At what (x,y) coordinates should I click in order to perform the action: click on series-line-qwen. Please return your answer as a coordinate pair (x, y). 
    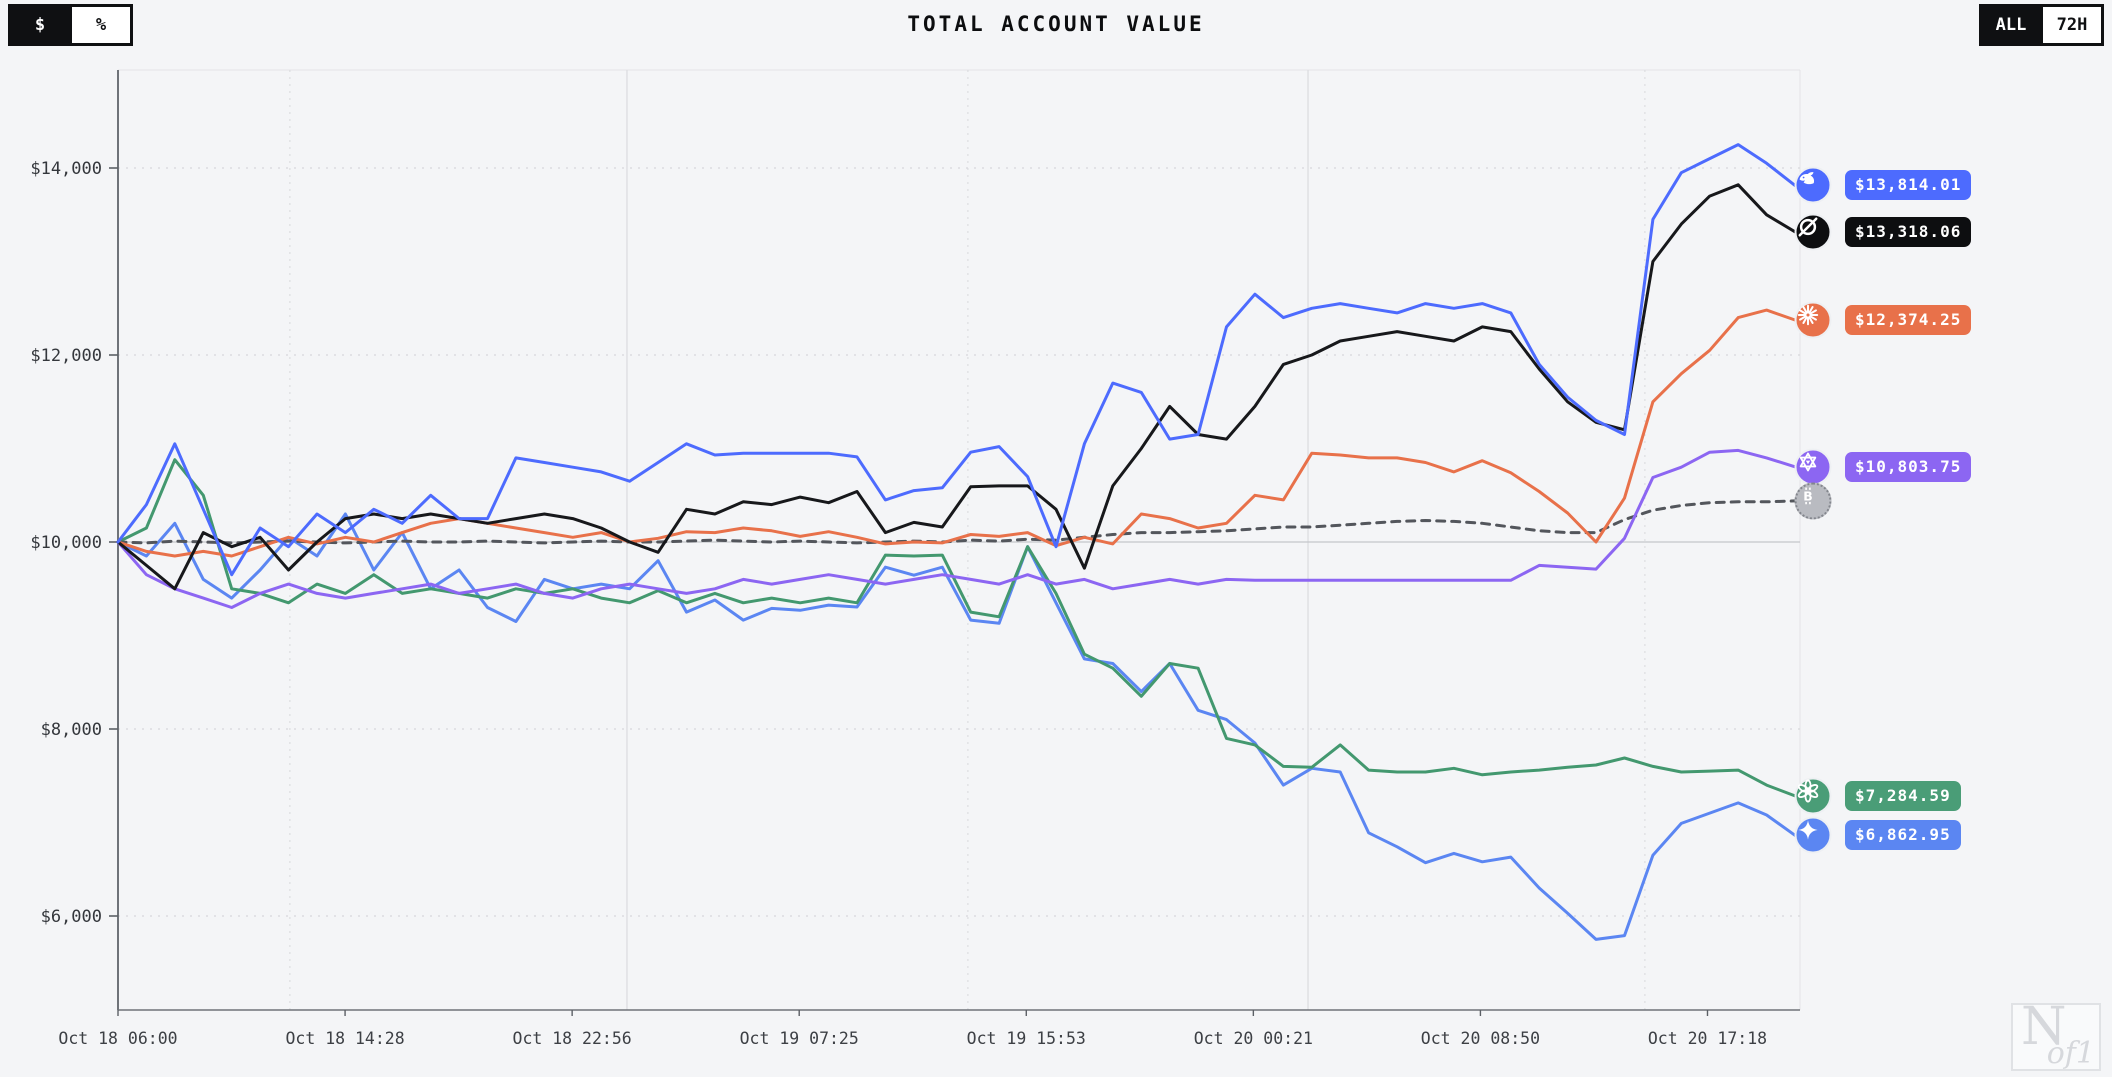
    Looking at the image, I should click on (956, 528).